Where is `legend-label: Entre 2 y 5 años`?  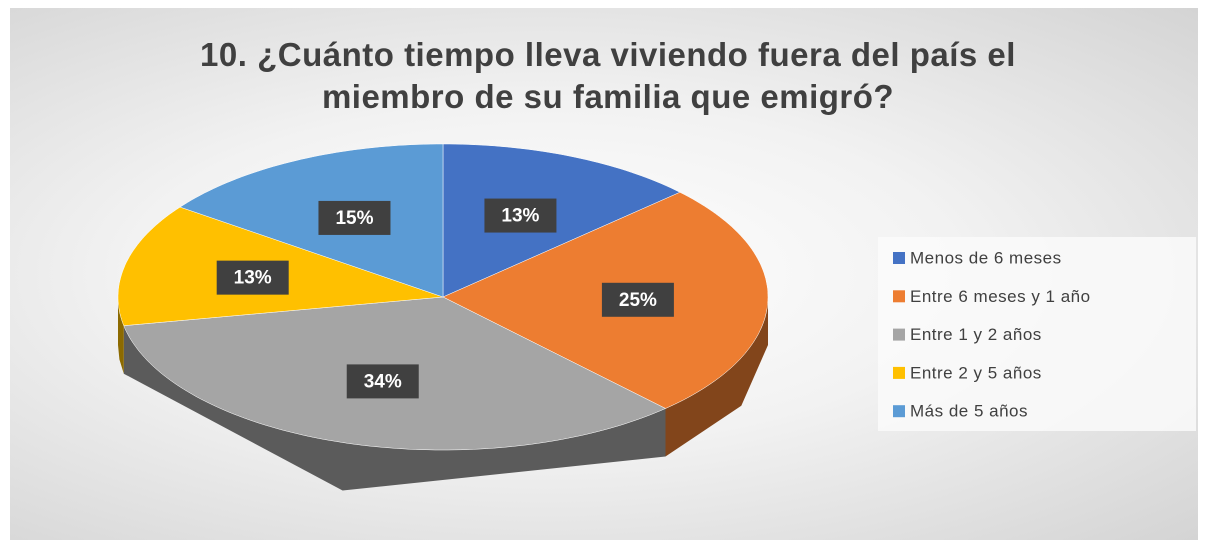 legend-label: Entre 2 y 5 años is located at coordinates (976, 372).